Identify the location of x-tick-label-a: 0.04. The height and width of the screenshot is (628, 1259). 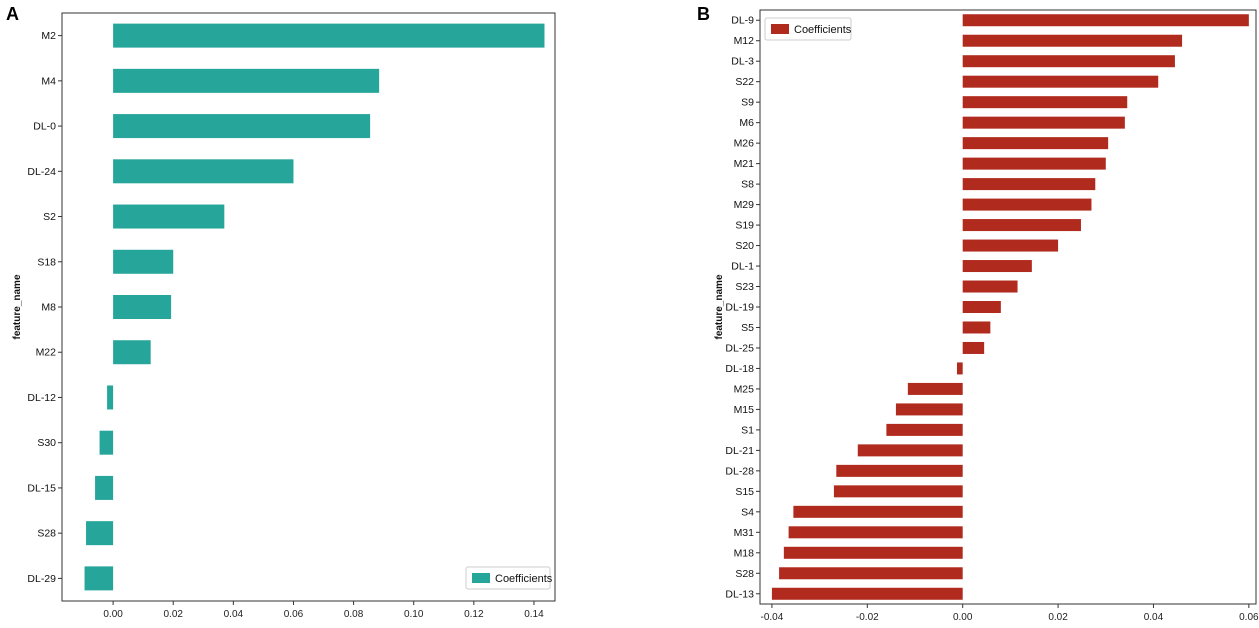
(234, 614).